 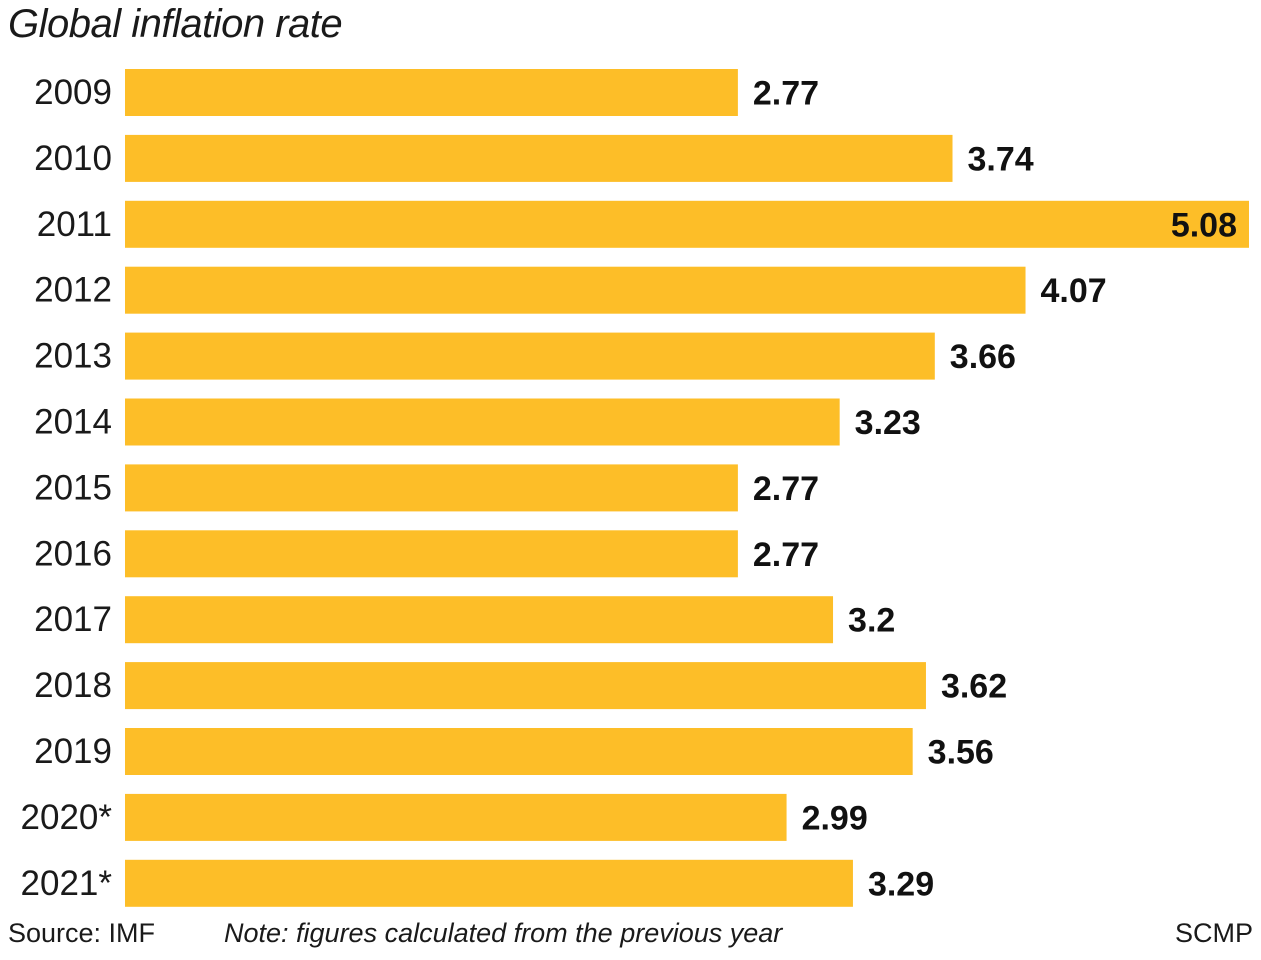 What do you see at coordinates (73, 92) in the screenshot?
I see `category-label: 2009` at bounding box center [73, 92].